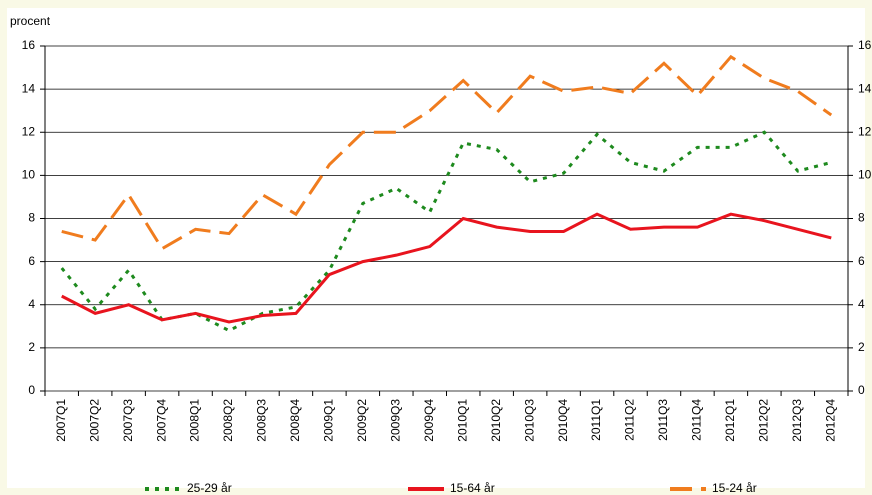 The width and height of the screenshot is (872, 495). Describe the element at coordinates (228, 420) in the screenshot. I see `x-tick-label: 2008Q2` at that location.